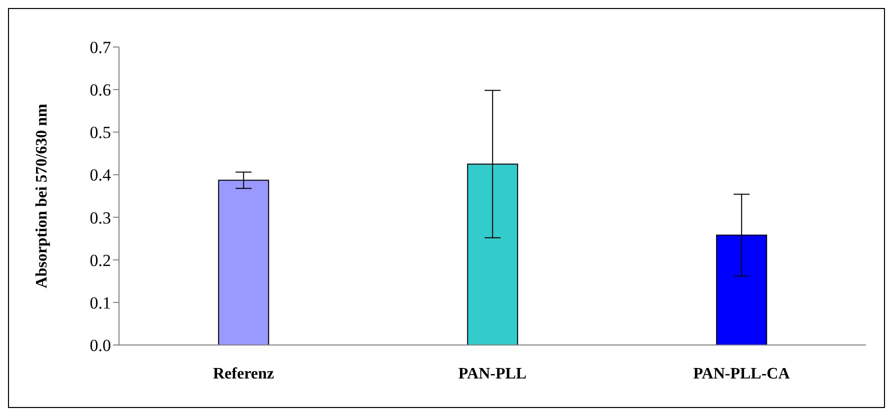  Describe the element at coordinates (492, 373) in the screenshot. I see `x-tick-label: PAN-PLL` at that location.